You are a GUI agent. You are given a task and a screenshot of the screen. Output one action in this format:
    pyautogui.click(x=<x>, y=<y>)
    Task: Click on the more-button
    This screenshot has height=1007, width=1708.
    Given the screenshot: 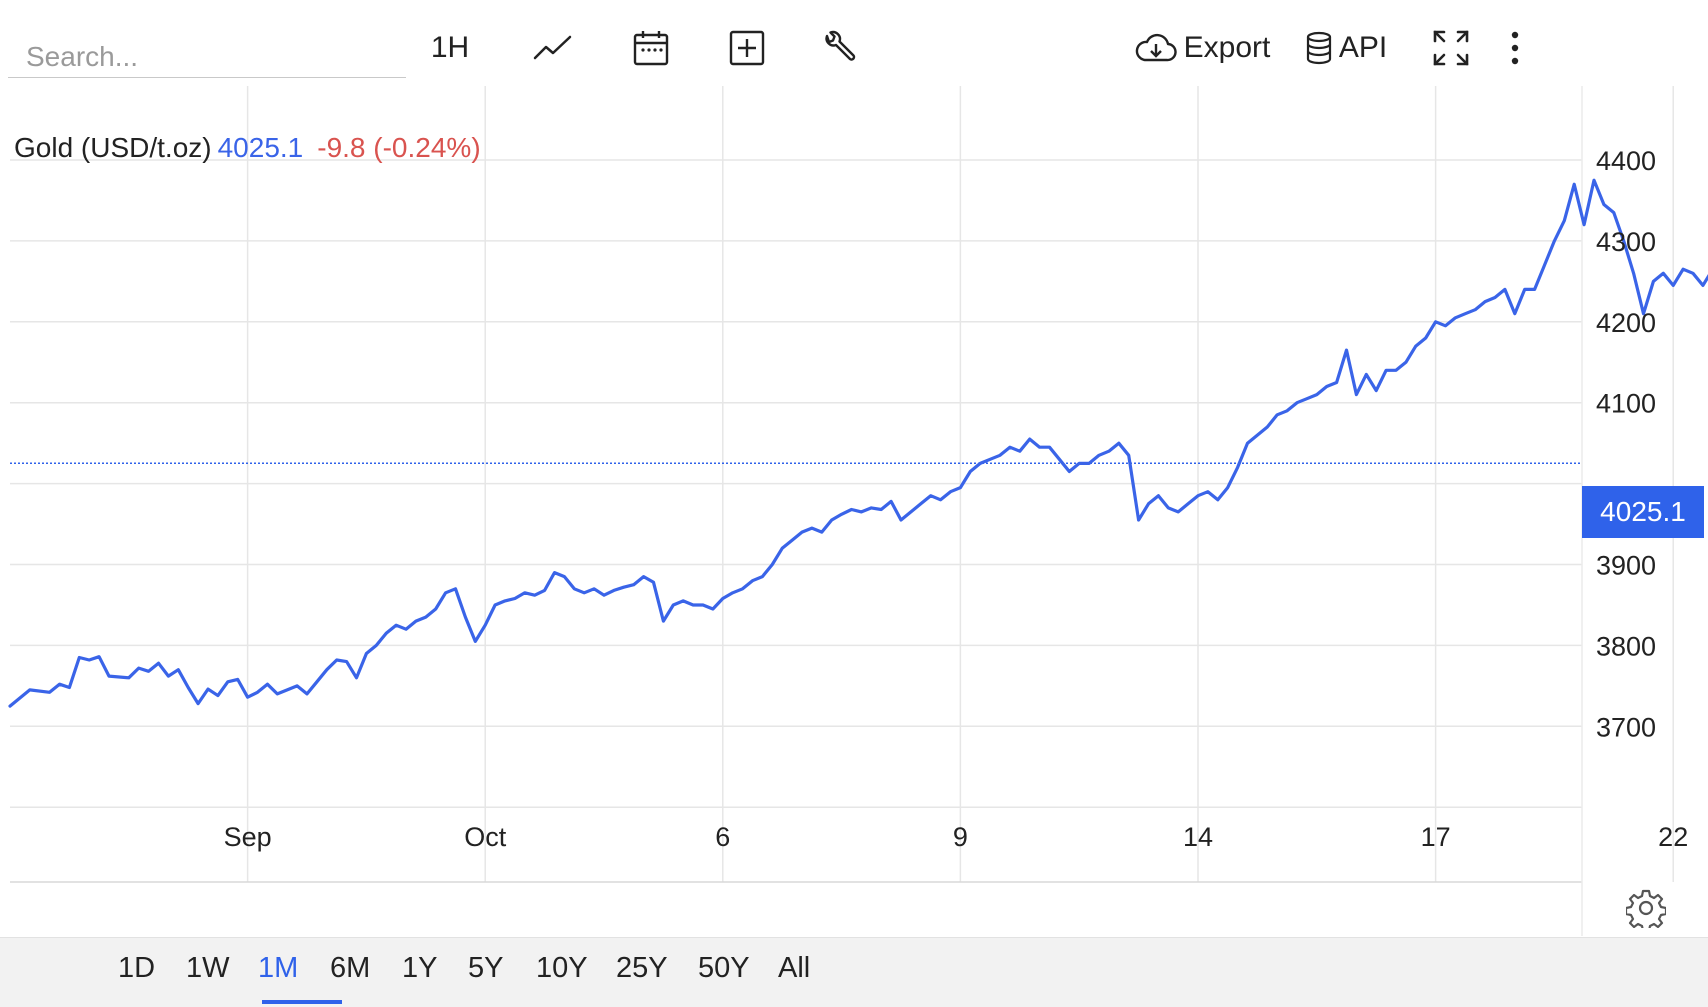 What is the action you would take?
    pyautogui.click(x=1515, y=48)
    